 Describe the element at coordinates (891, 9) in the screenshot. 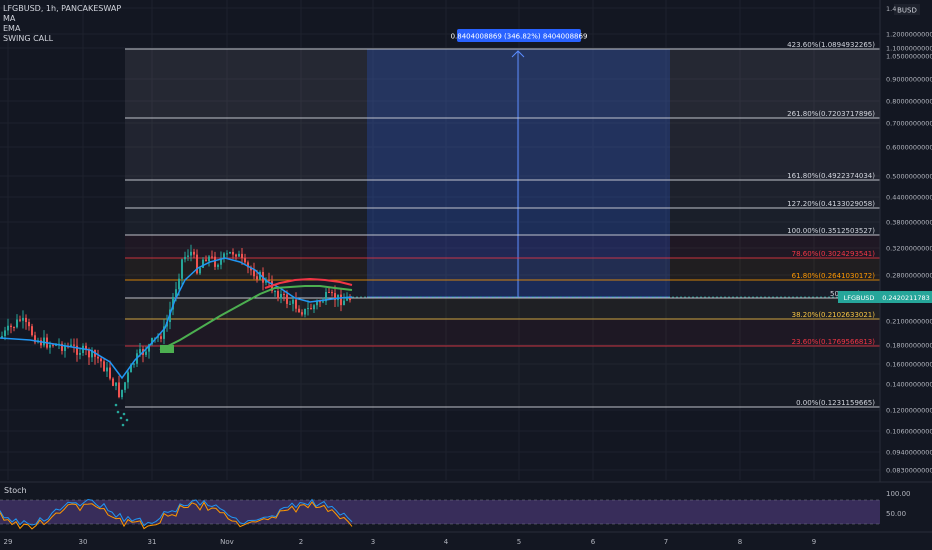

I see `y-label-0: 1.4` at that location.